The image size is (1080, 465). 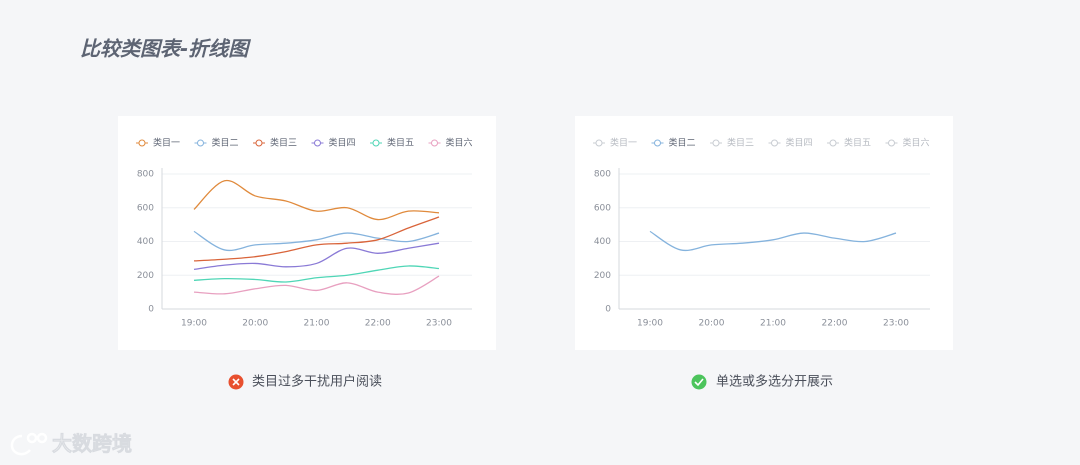 What do you see at coordinates (165, 49) in the screenshot?
I see `page-title: 比较类图表-折线图` at bounding box center [165, 49].